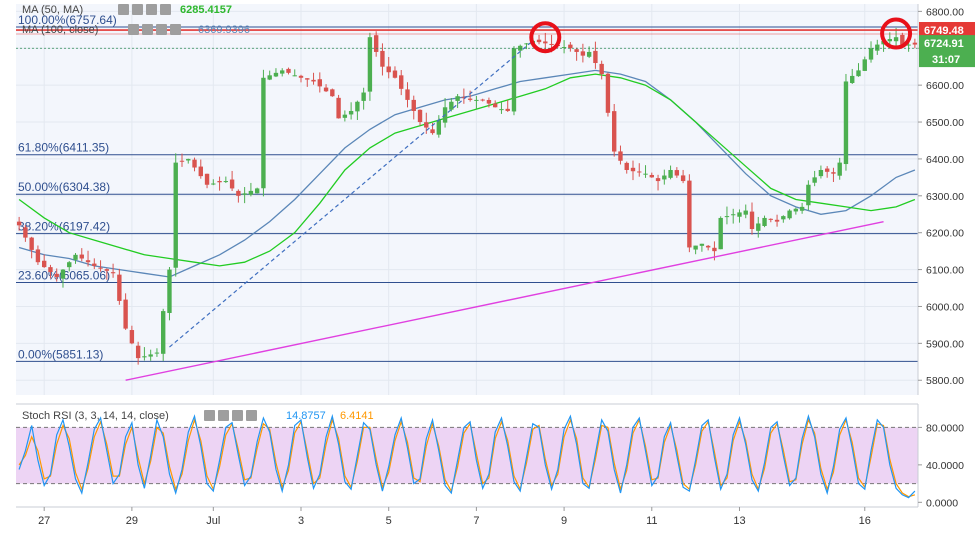 Image resolution: width=976 pixels, height=545 pixels. Describe the element at coordinates (144, 9) in the screenshot. I see `legend-buttons-ma50` at that location.